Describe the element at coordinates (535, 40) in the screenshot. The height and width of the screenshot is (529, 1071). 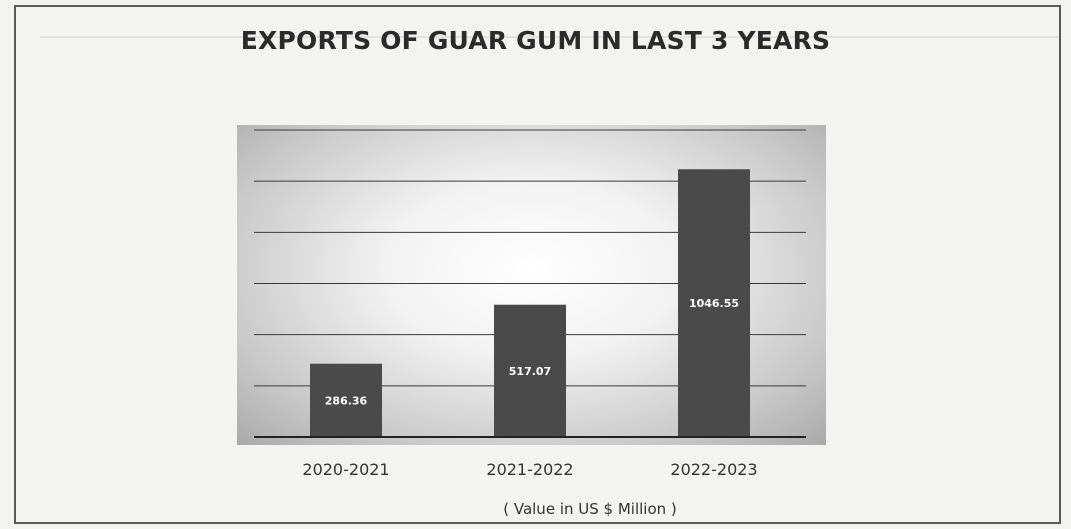
I see `chart-title: EXPORTS OF GUAR GUM IN LAST 3 YEARS` at that location.